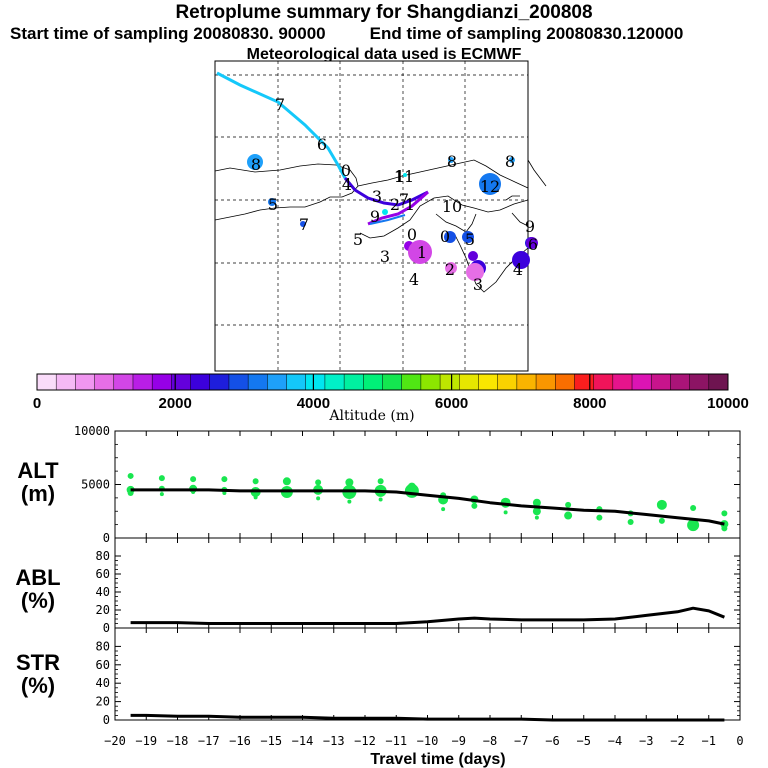 Image resolution: width=768 pixels, height=768 pixels. What do you see at coordinates (584, 741) in the screenshot?
I see `x-tick-label: −5` at bounding box center [584, 741].